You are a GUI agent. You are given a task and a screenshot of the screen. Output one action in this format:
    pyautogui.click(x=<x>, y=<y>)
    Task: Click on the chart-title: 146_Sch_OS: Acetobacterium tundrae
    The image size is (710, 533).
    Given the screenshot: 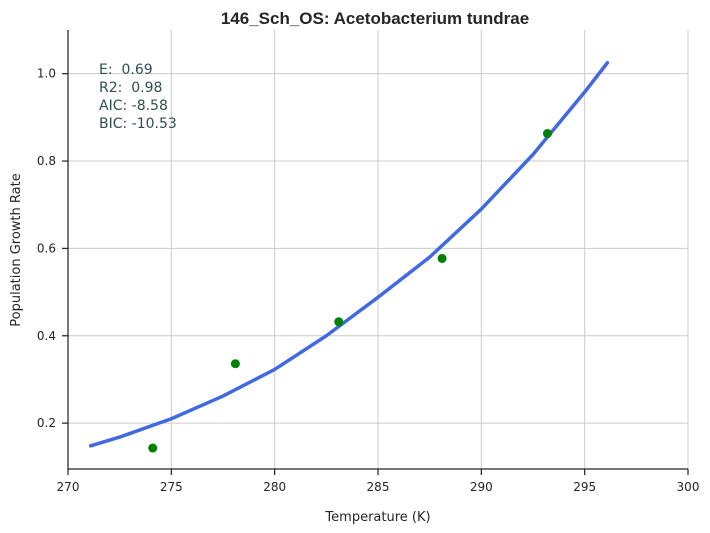 What is the action you would take?
    pyautogui.click(x=375, y=18)
    